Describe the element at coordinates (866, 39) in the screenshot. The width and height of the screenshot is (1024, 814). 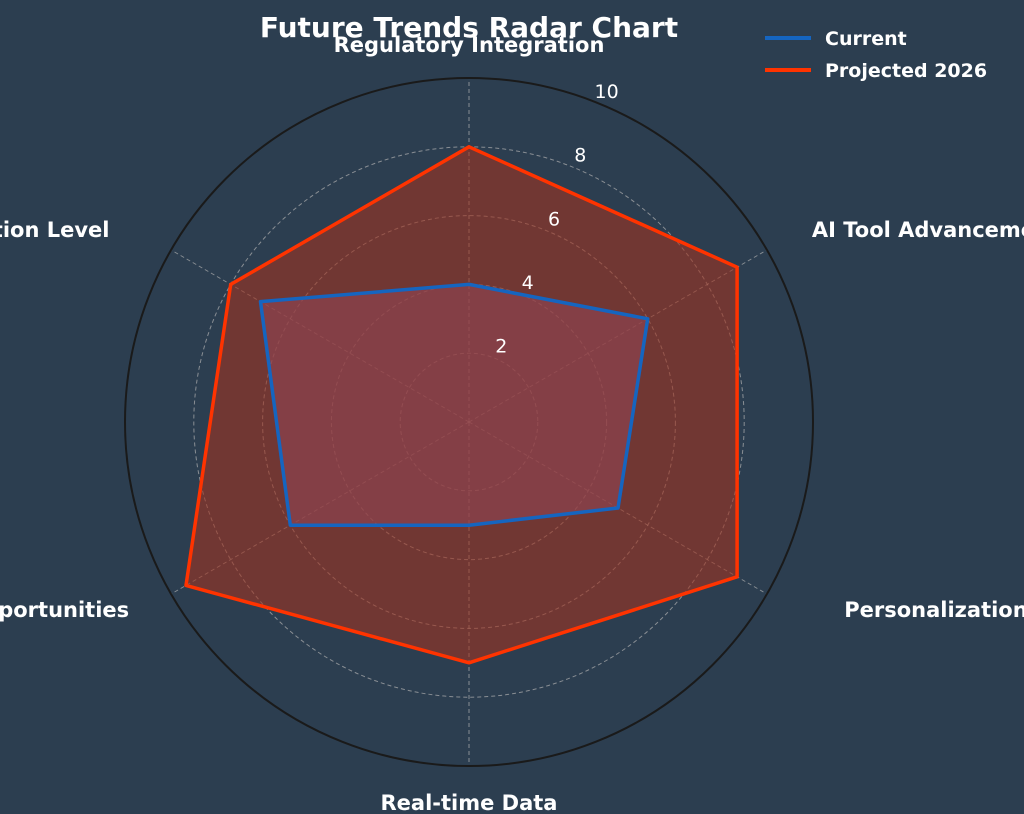
I see `legend-entry: Current` at that location.